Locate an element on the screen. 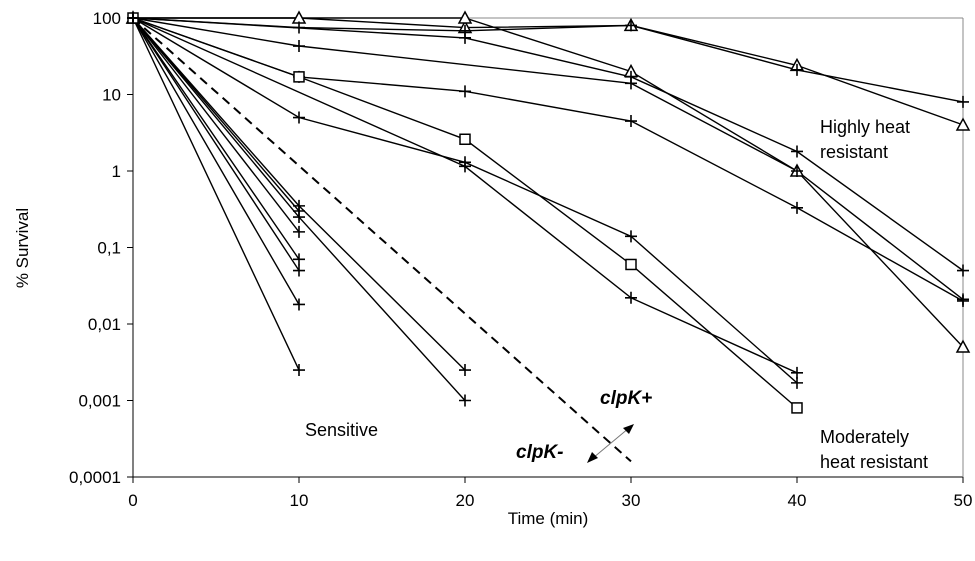 This screenshot has width=975, height=561. annotation-highly-heat-line1: Highly heat is located at coordinates (865, 127).